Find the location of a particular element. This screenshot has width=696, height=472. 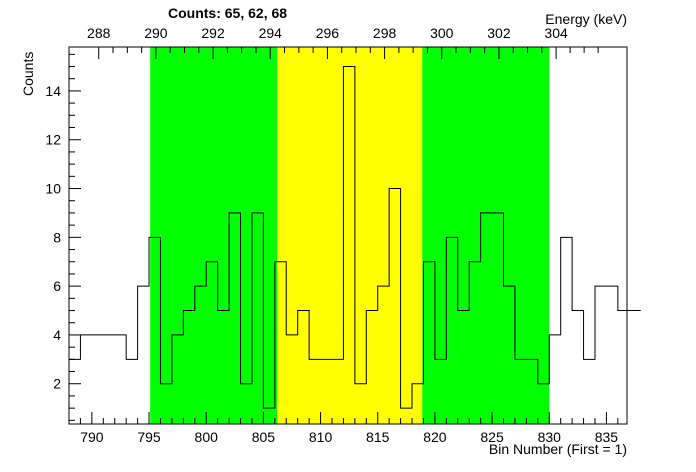

x2-tick-label: 288 is located at coordinates (99, 33).